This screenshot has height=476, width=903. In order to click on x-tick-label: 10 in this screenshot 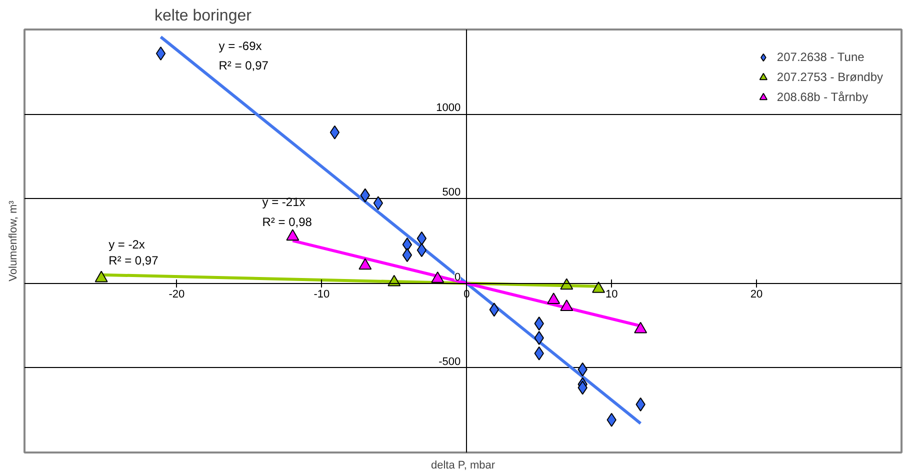, I will do `click(611, 294)`.